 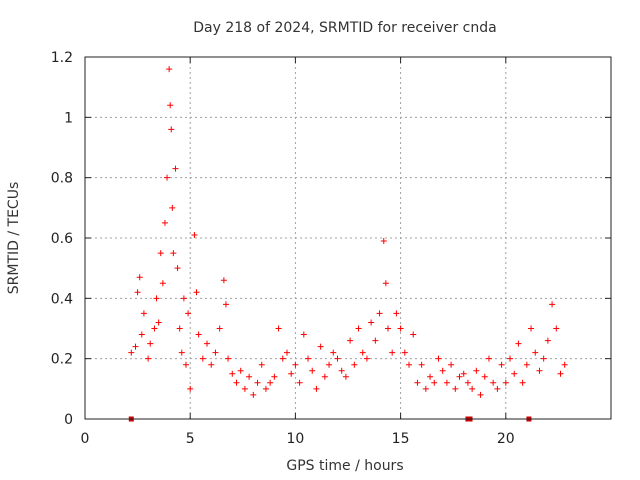 What do you see at coordinates (62, 239) in the screenshot?
I see `y-tick-label: 0.6` at bounding box center [62, 239].